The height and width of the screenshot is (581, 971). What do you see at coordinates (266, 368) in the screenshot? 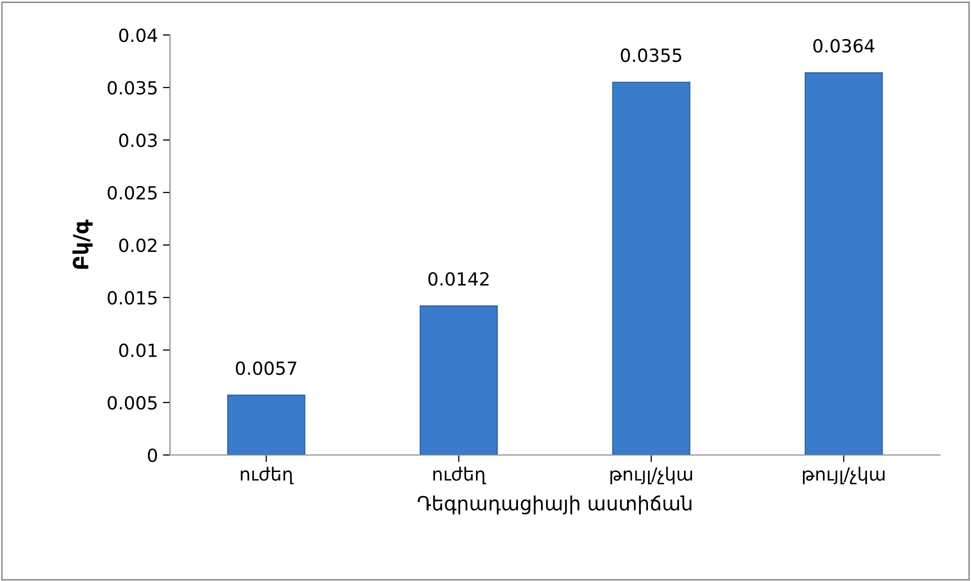
I see `data-label: 0.0057` at bounding box center [266, 368].